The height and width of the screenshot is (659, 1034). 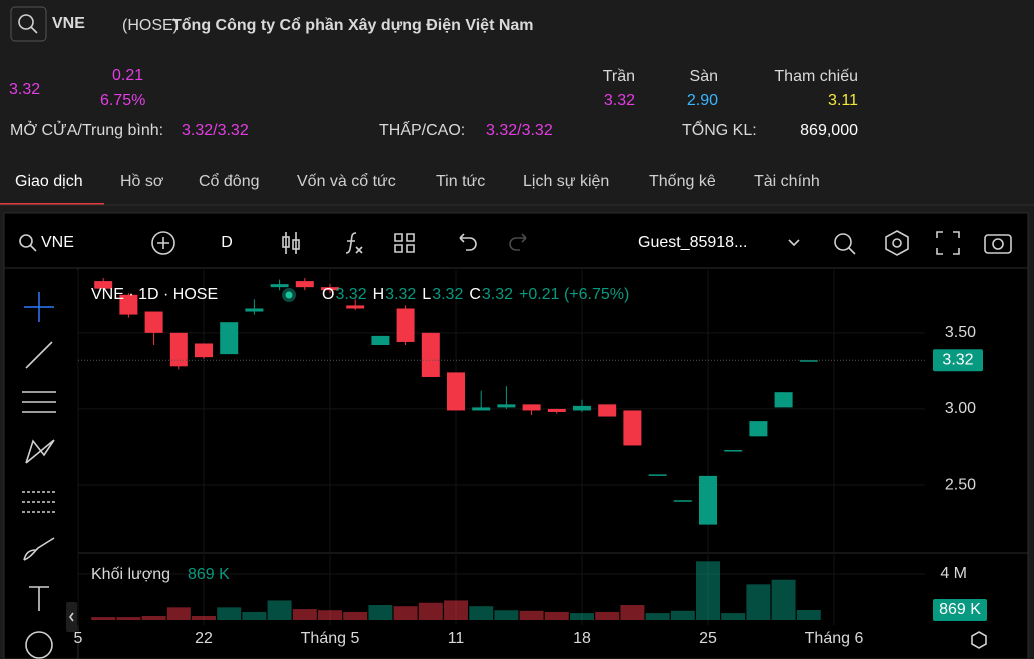 I want to click on tab: Thống kê, so click(x=682, y=181).